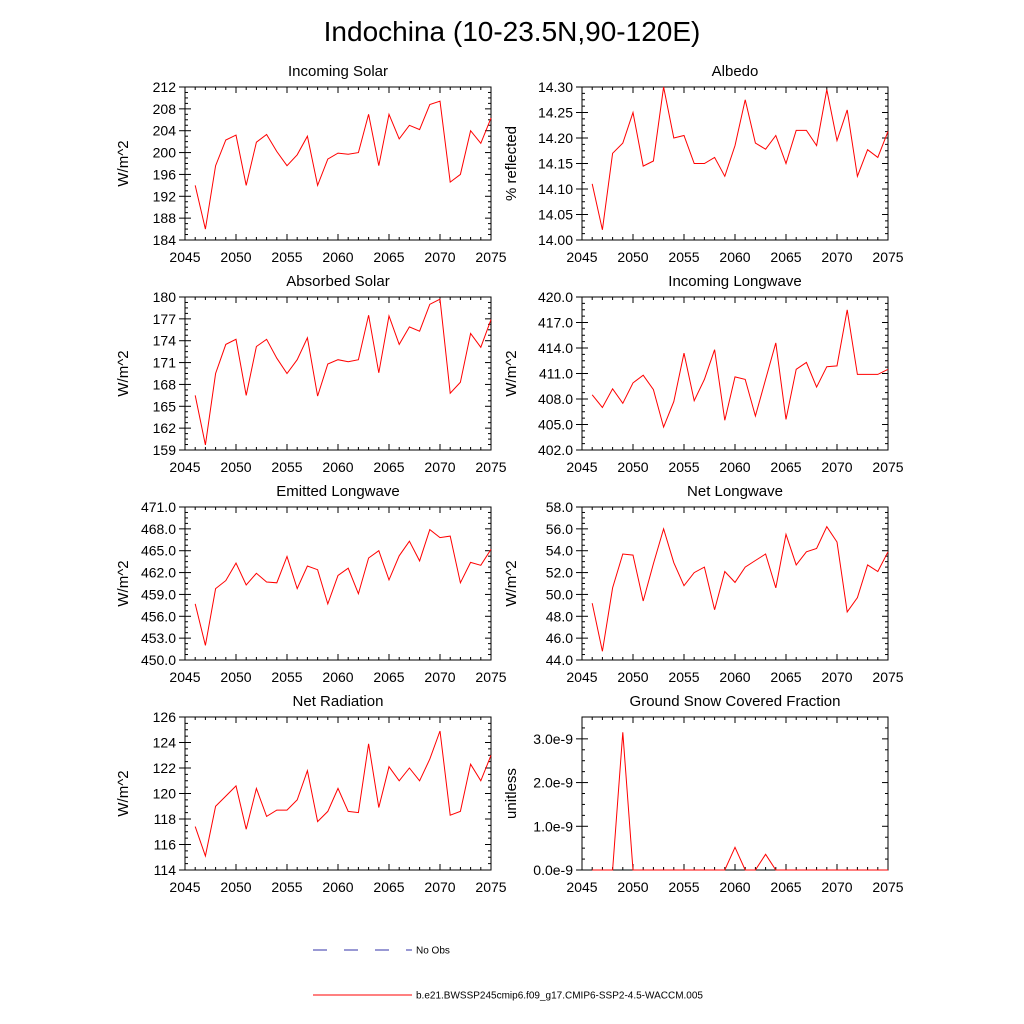 The height and width of the screenshot is (1024, 1024). Describe the element at coordinates (433, 951) in the screenshot. I see `legend-obs-label: No Obs` at that location.